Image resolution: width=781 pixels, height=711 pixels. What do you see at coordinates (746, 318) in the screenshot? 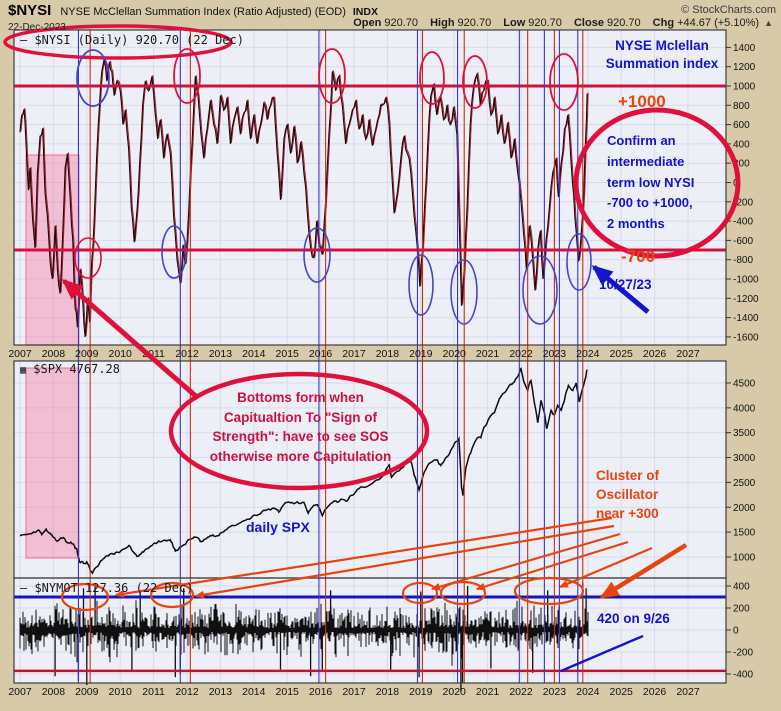
I see `nysi-ytick-label: -1400` at bounding box center [746, 318].